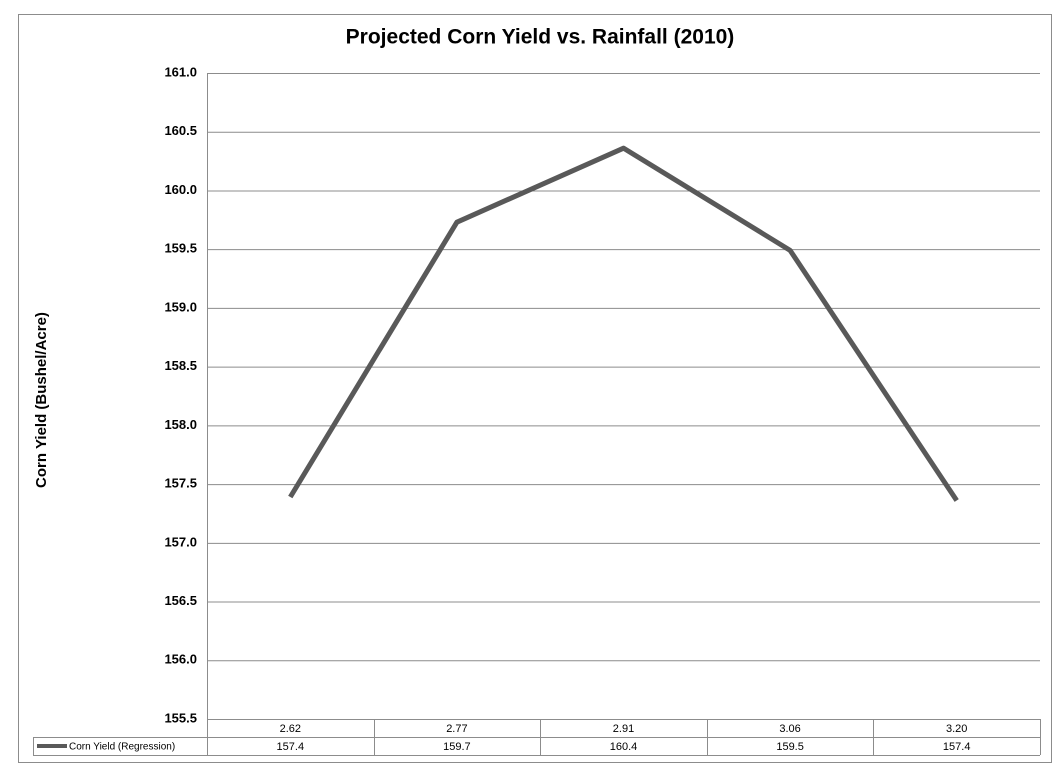 This screenshot has height=783, width=1058. Describe the element at coordinates (180, 71) in the screenshot. I see `y-tick-label: 161.0` at that location.